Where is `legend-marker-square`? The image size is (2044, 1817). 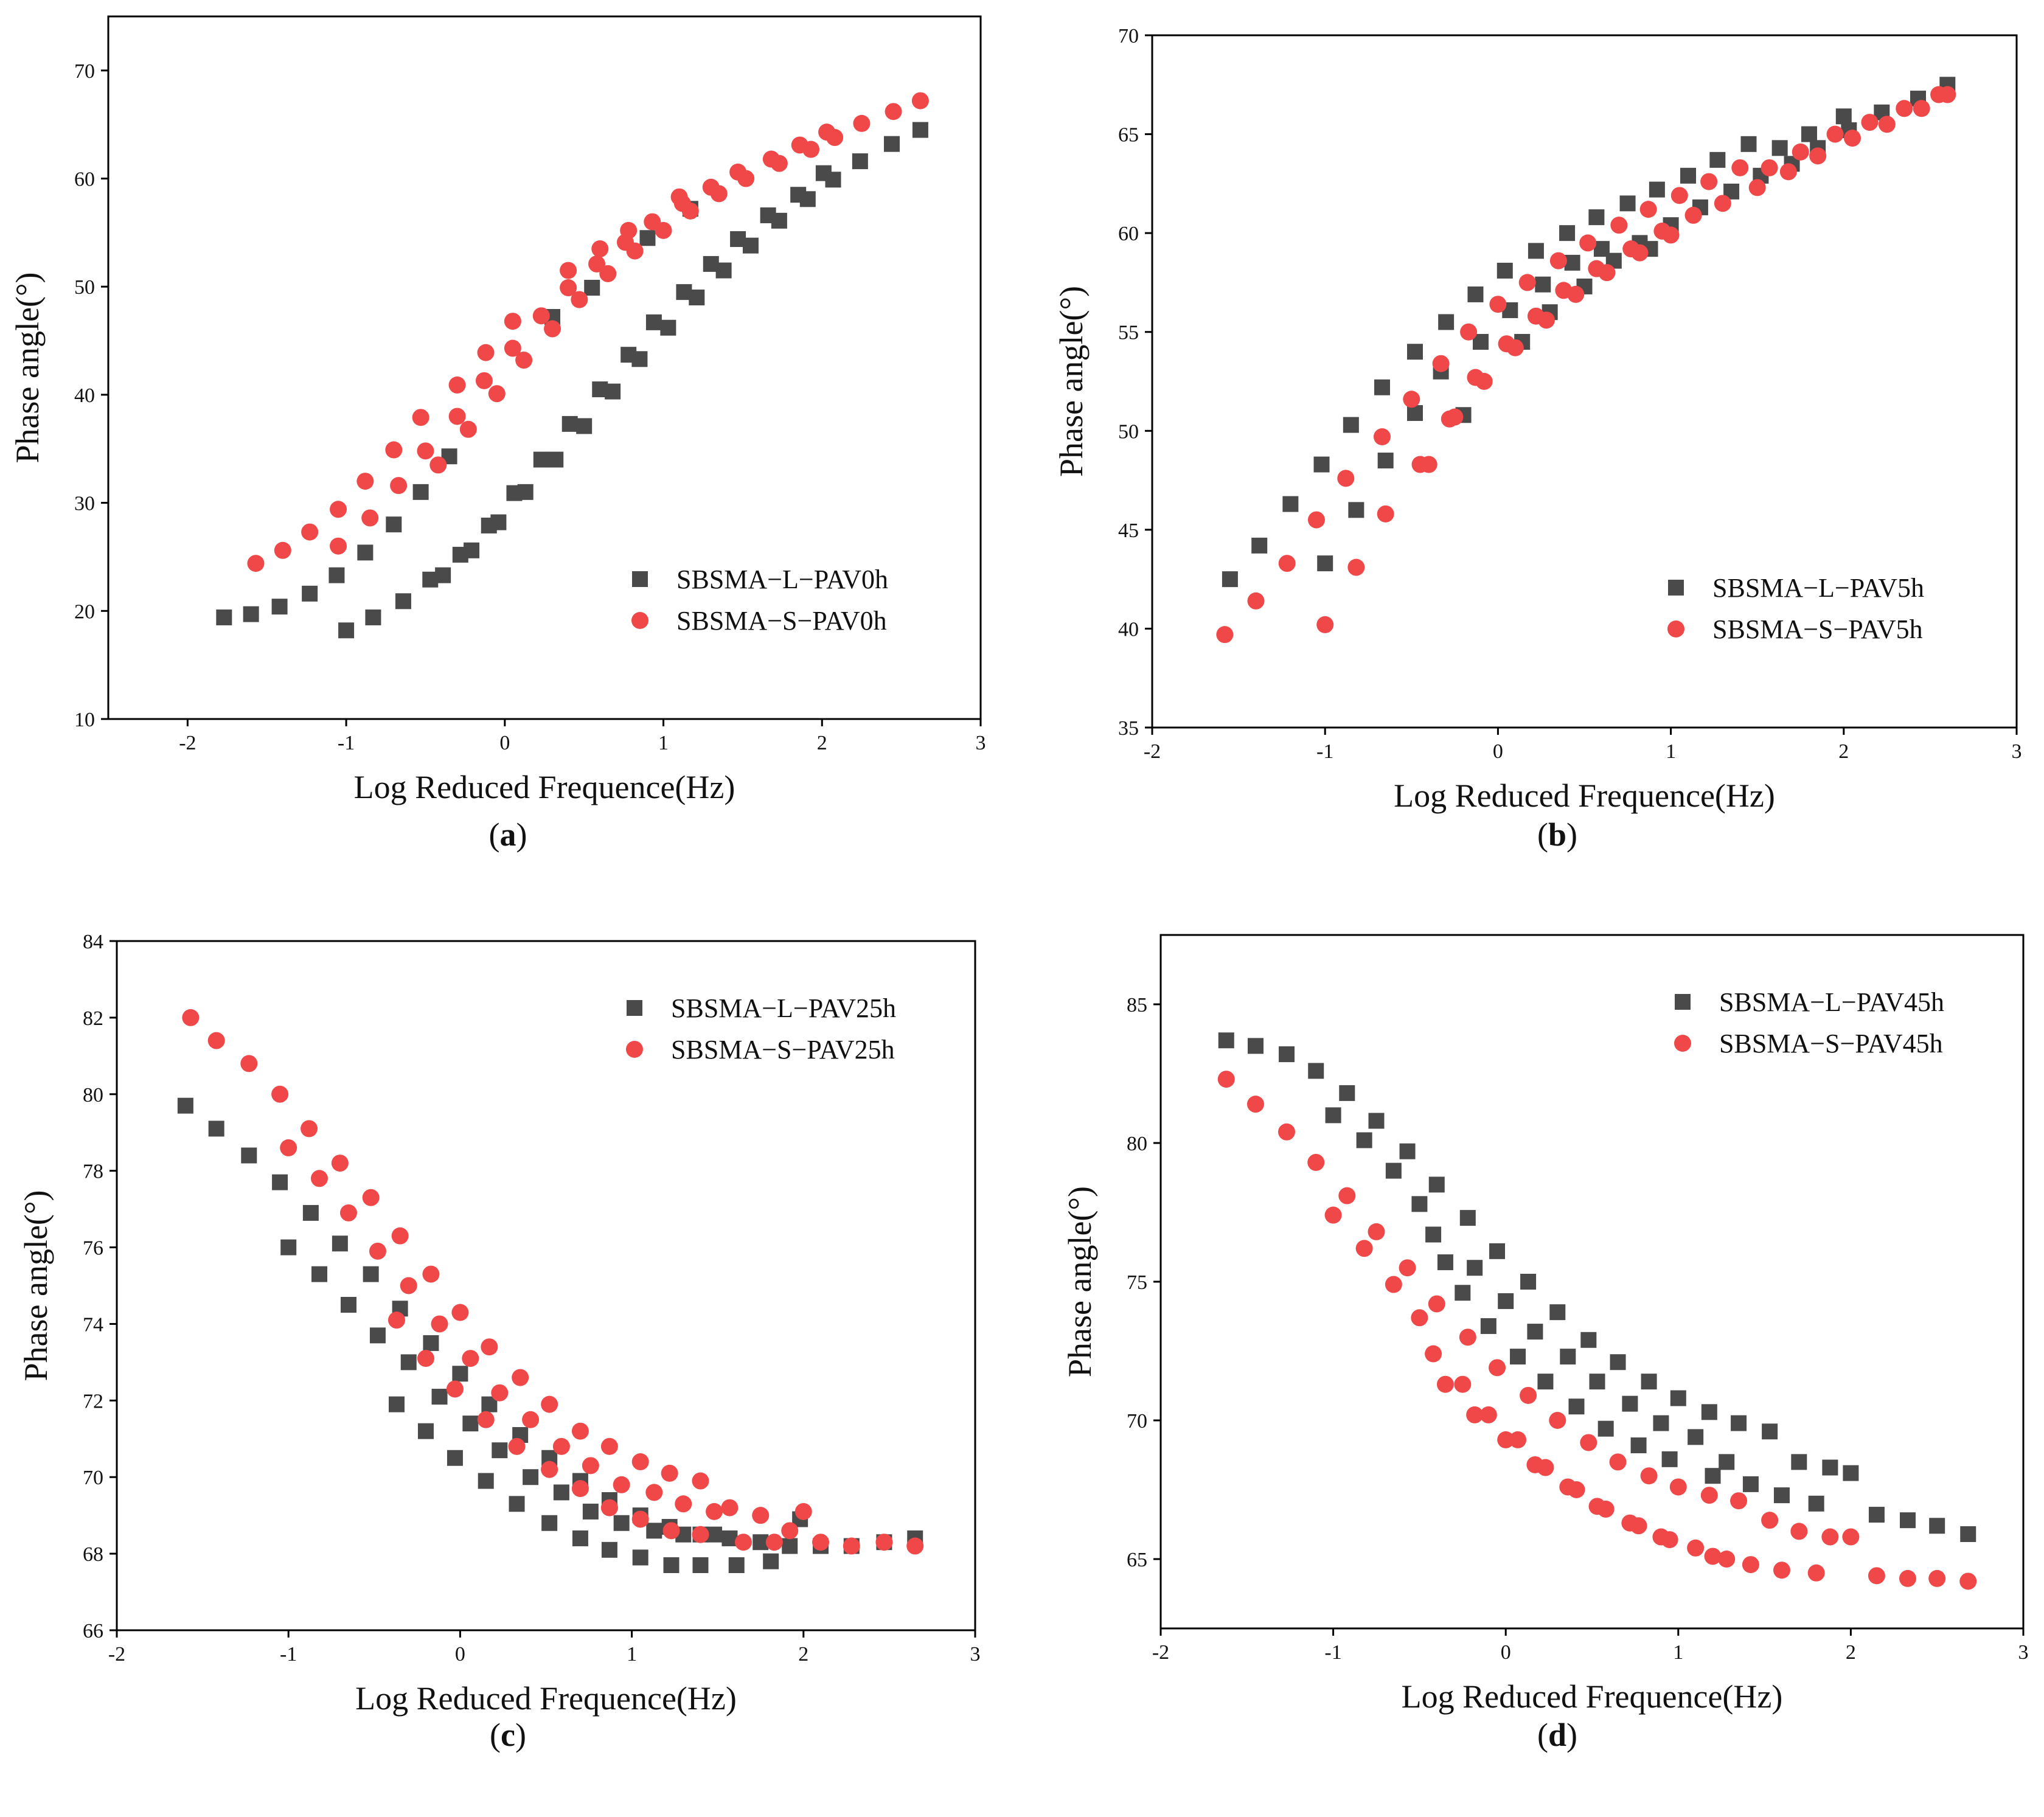
legend-marker-square is located at coordinates (1683, 1002).